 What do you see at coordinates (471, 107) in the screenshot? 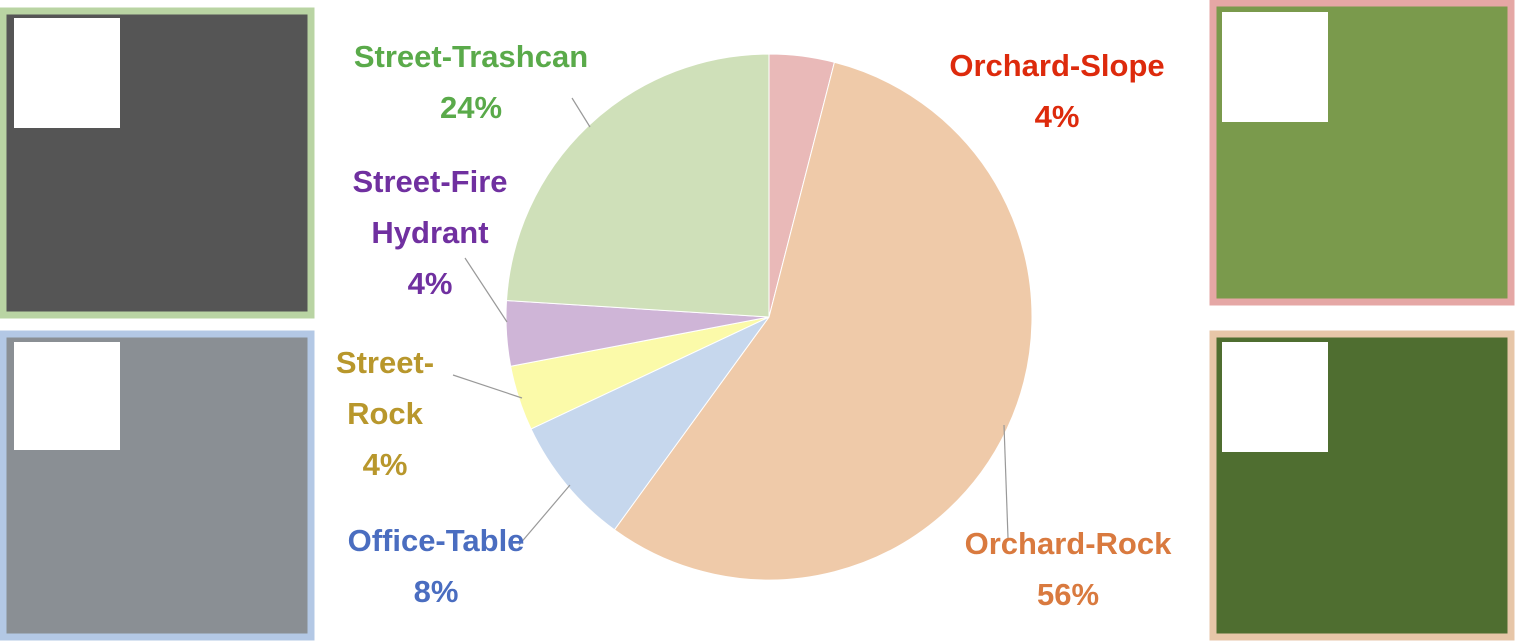
I see `percent-label: 24%` at bounding box center [471, 107].